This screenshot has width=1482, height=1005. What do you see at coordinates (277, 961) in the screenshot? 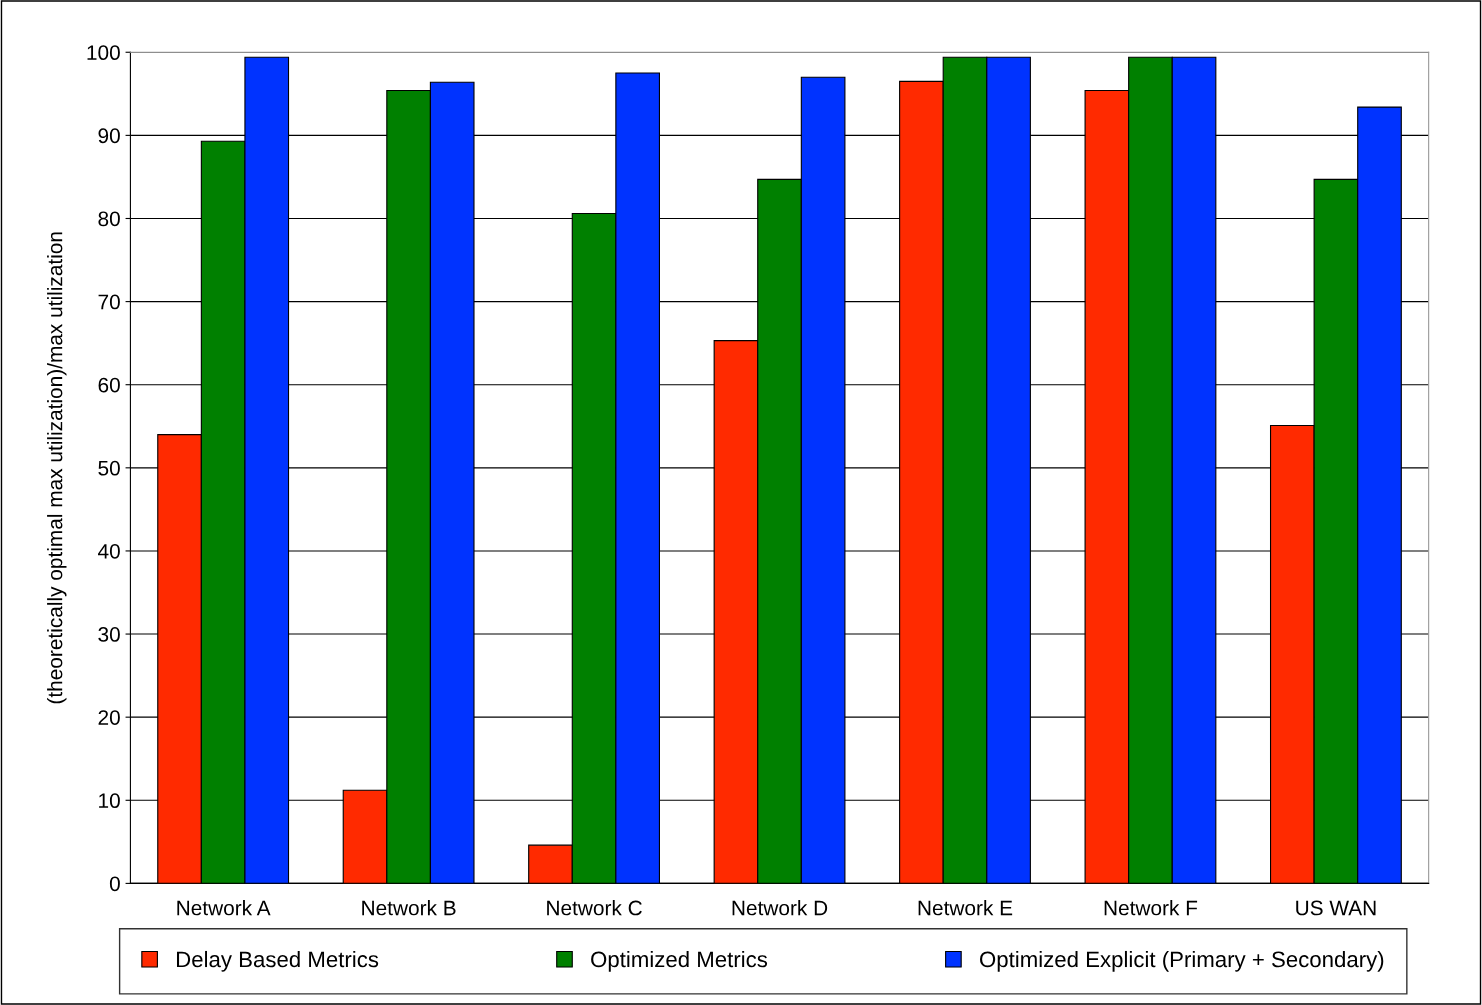
I see `legend-label: Delay Based Metrics` at bounding box center [277, 961].